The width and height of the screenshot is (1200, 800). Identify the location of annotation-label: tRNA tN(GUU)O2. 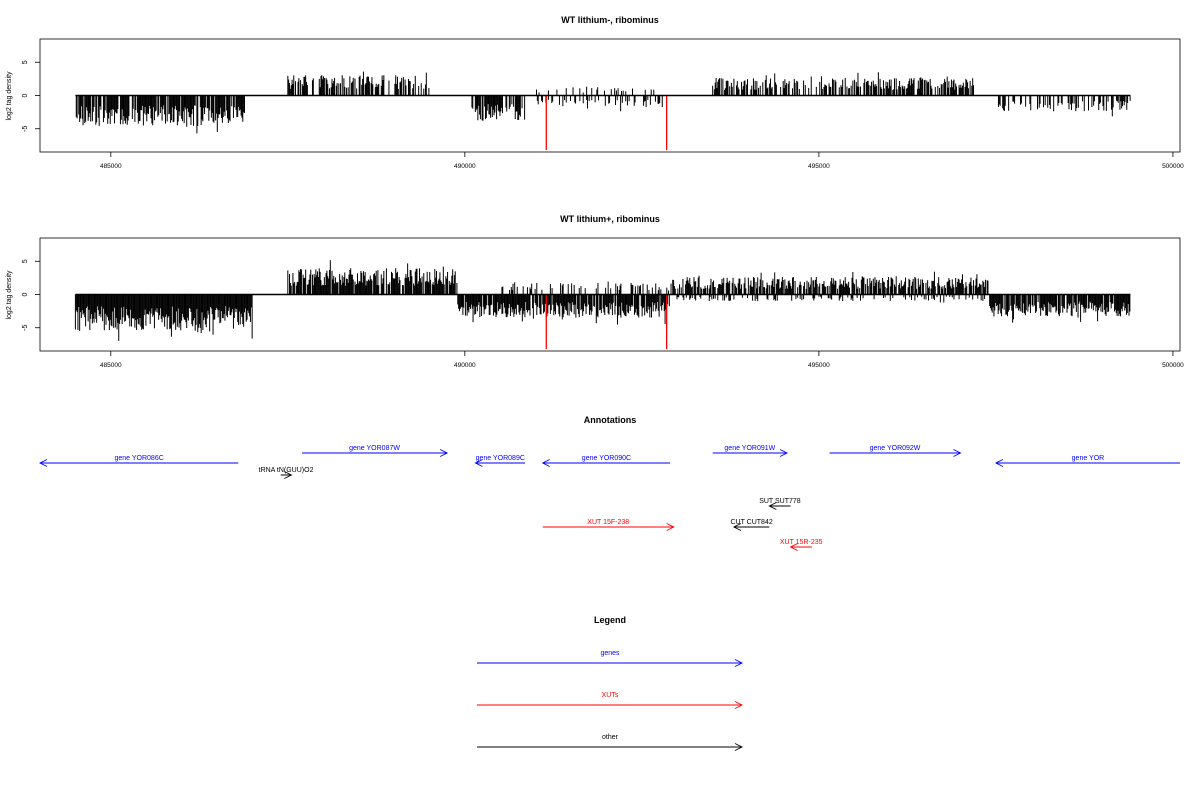
(286, 470).